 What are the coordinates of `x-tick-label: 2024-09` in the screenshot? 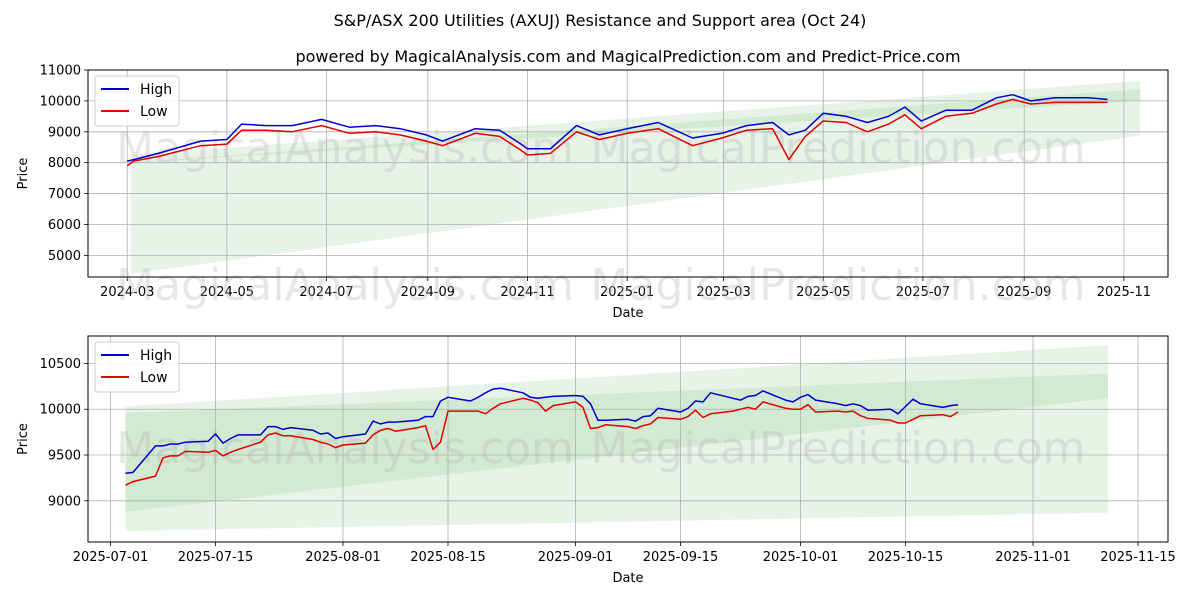 It's located at (428, 292).